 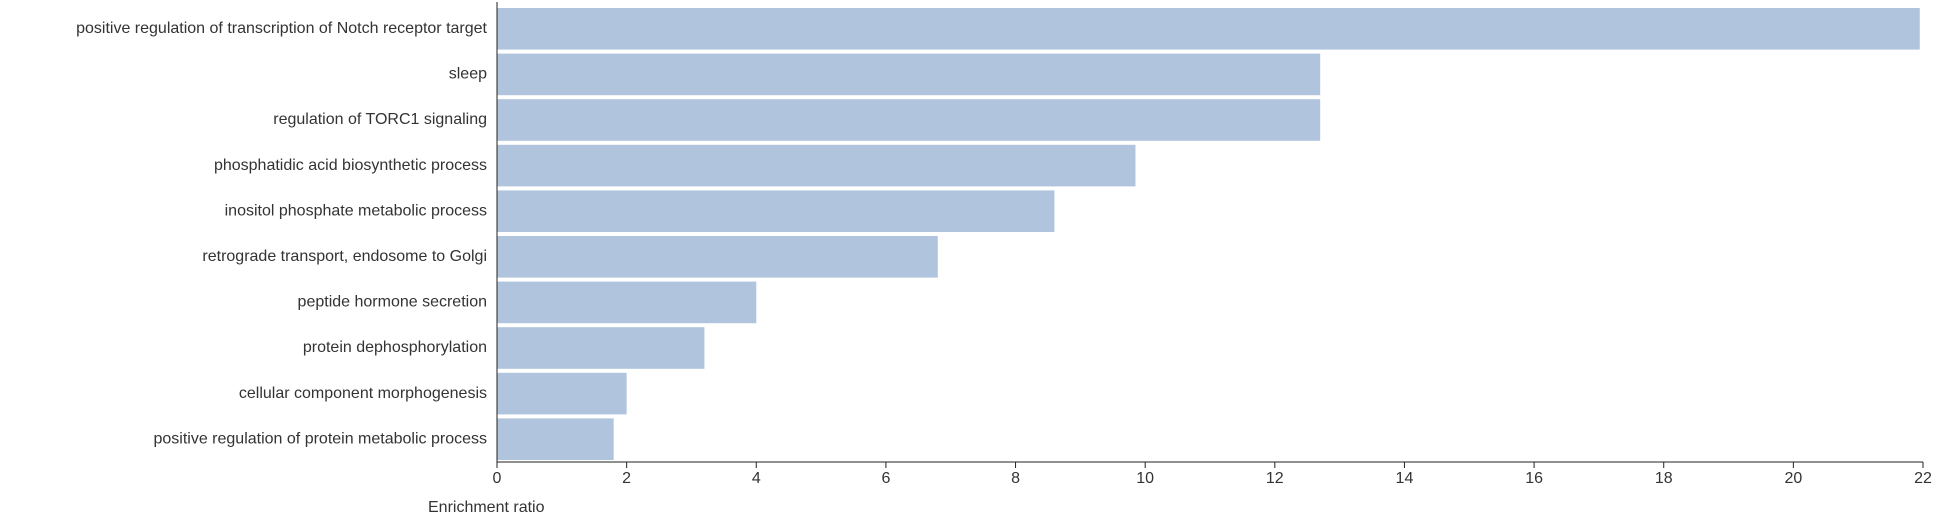 I want to click on x-tick-label: 16, so click(x=1534, y=478).